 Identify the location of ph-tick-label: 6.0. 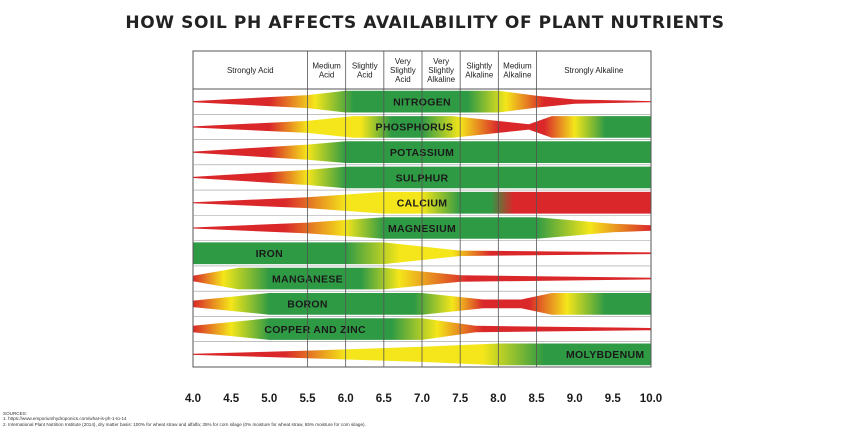
(346, 399).